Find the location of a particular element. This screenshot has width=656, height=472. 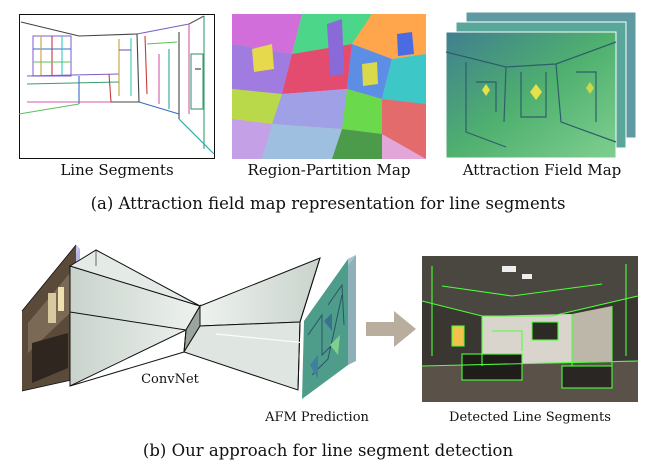

input-image is located at coordinates (50, 318).